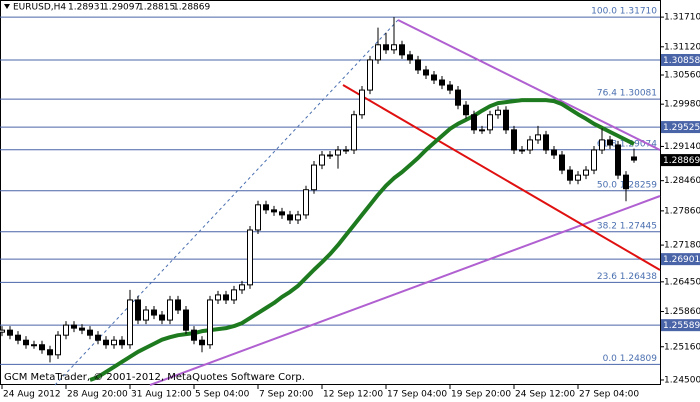 The height and width of the screenshot is (402, 700). I want to click on price-box-label: 1.29525, so click(681, 128).